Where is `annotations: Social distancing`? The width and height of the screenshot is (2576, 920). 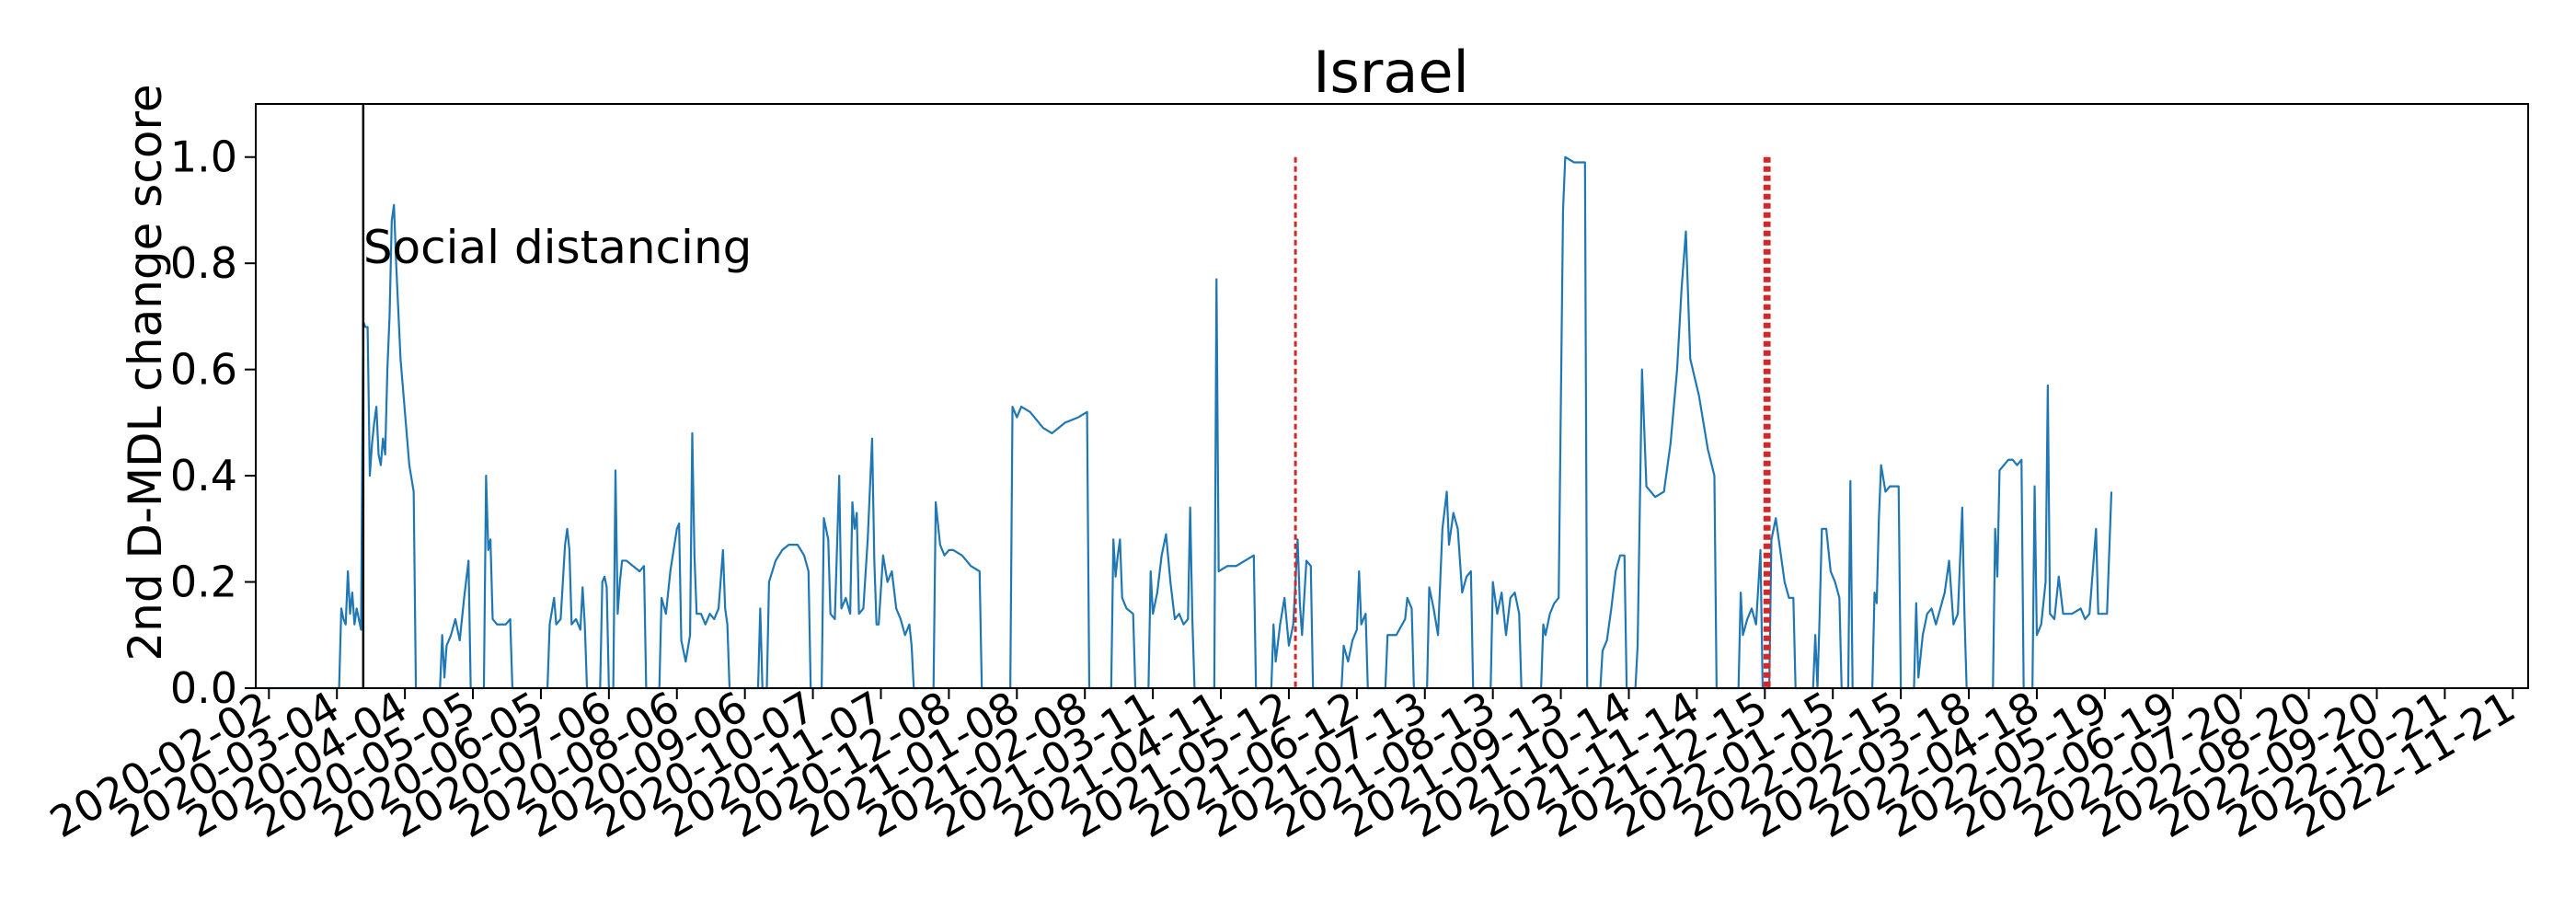 annotations: Social distancing is located at coordinates (558, 247).